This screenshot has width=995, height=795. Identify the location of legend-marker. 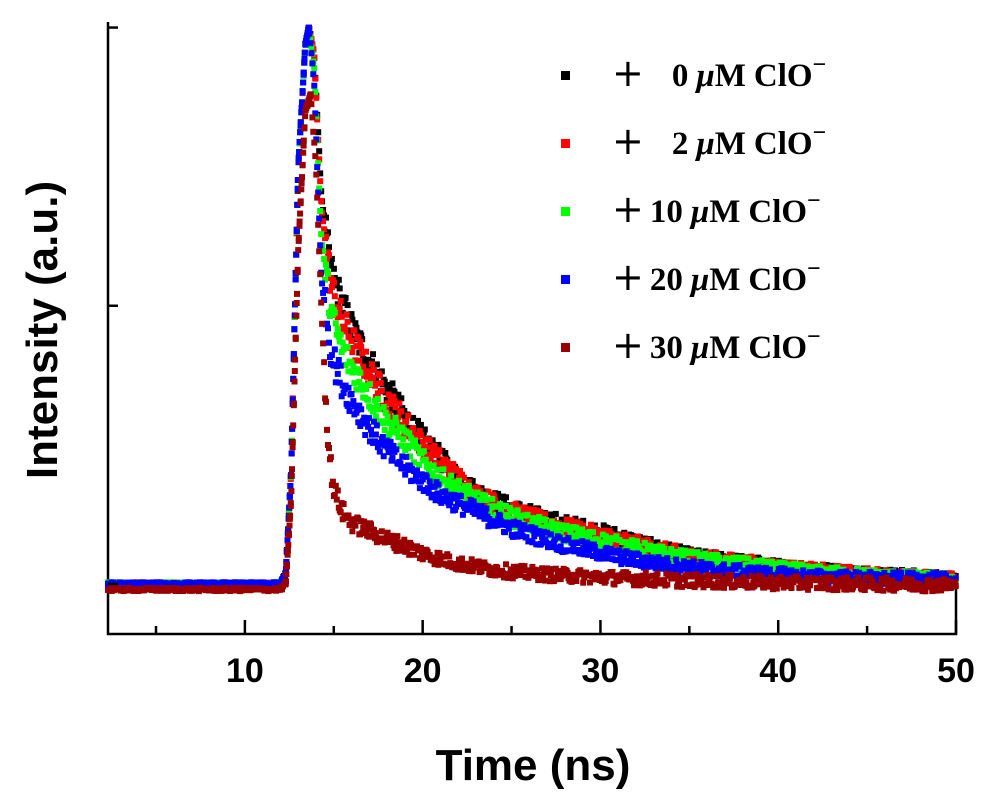
(565, 143).